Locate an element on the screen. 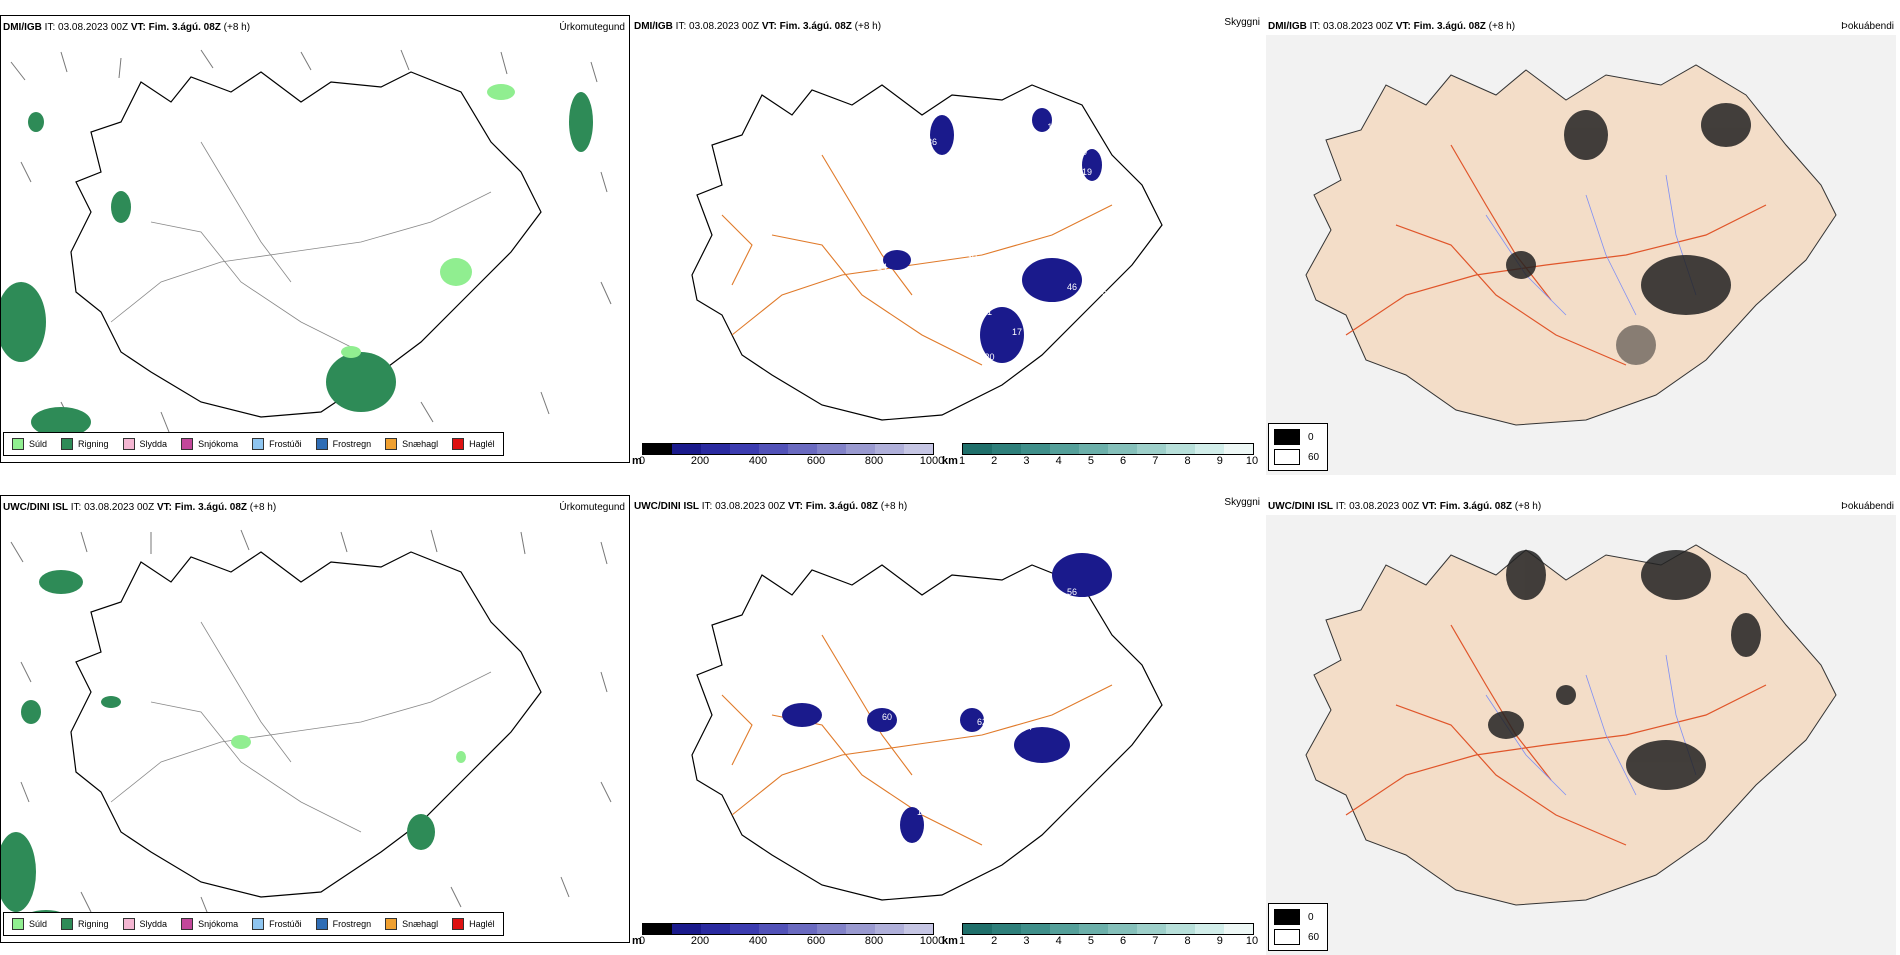  visibility-colorbar: km 1 2 3 4 5 6 7 8 9 10 is located at coordinates (1100, 457).